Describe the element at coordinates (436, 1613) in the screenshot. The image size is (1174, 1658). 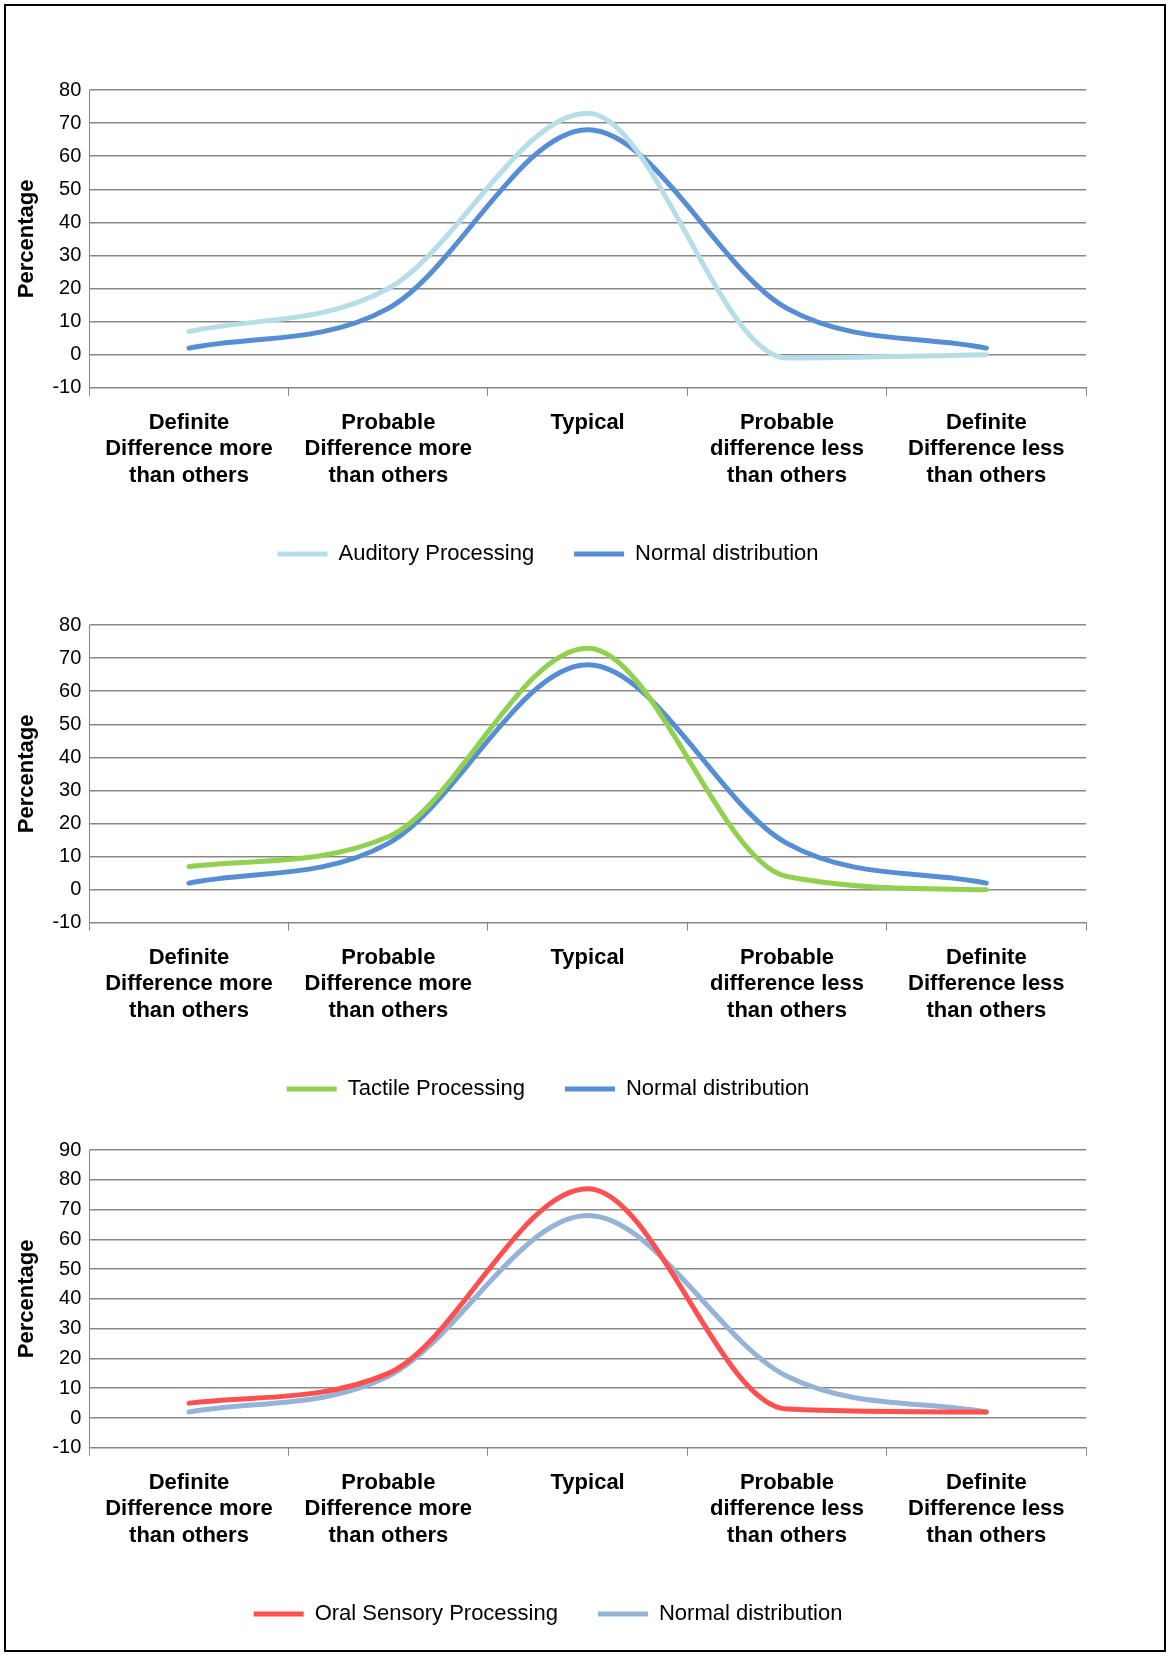
I see `legend-label: Oral Sensory Processing` at that location.